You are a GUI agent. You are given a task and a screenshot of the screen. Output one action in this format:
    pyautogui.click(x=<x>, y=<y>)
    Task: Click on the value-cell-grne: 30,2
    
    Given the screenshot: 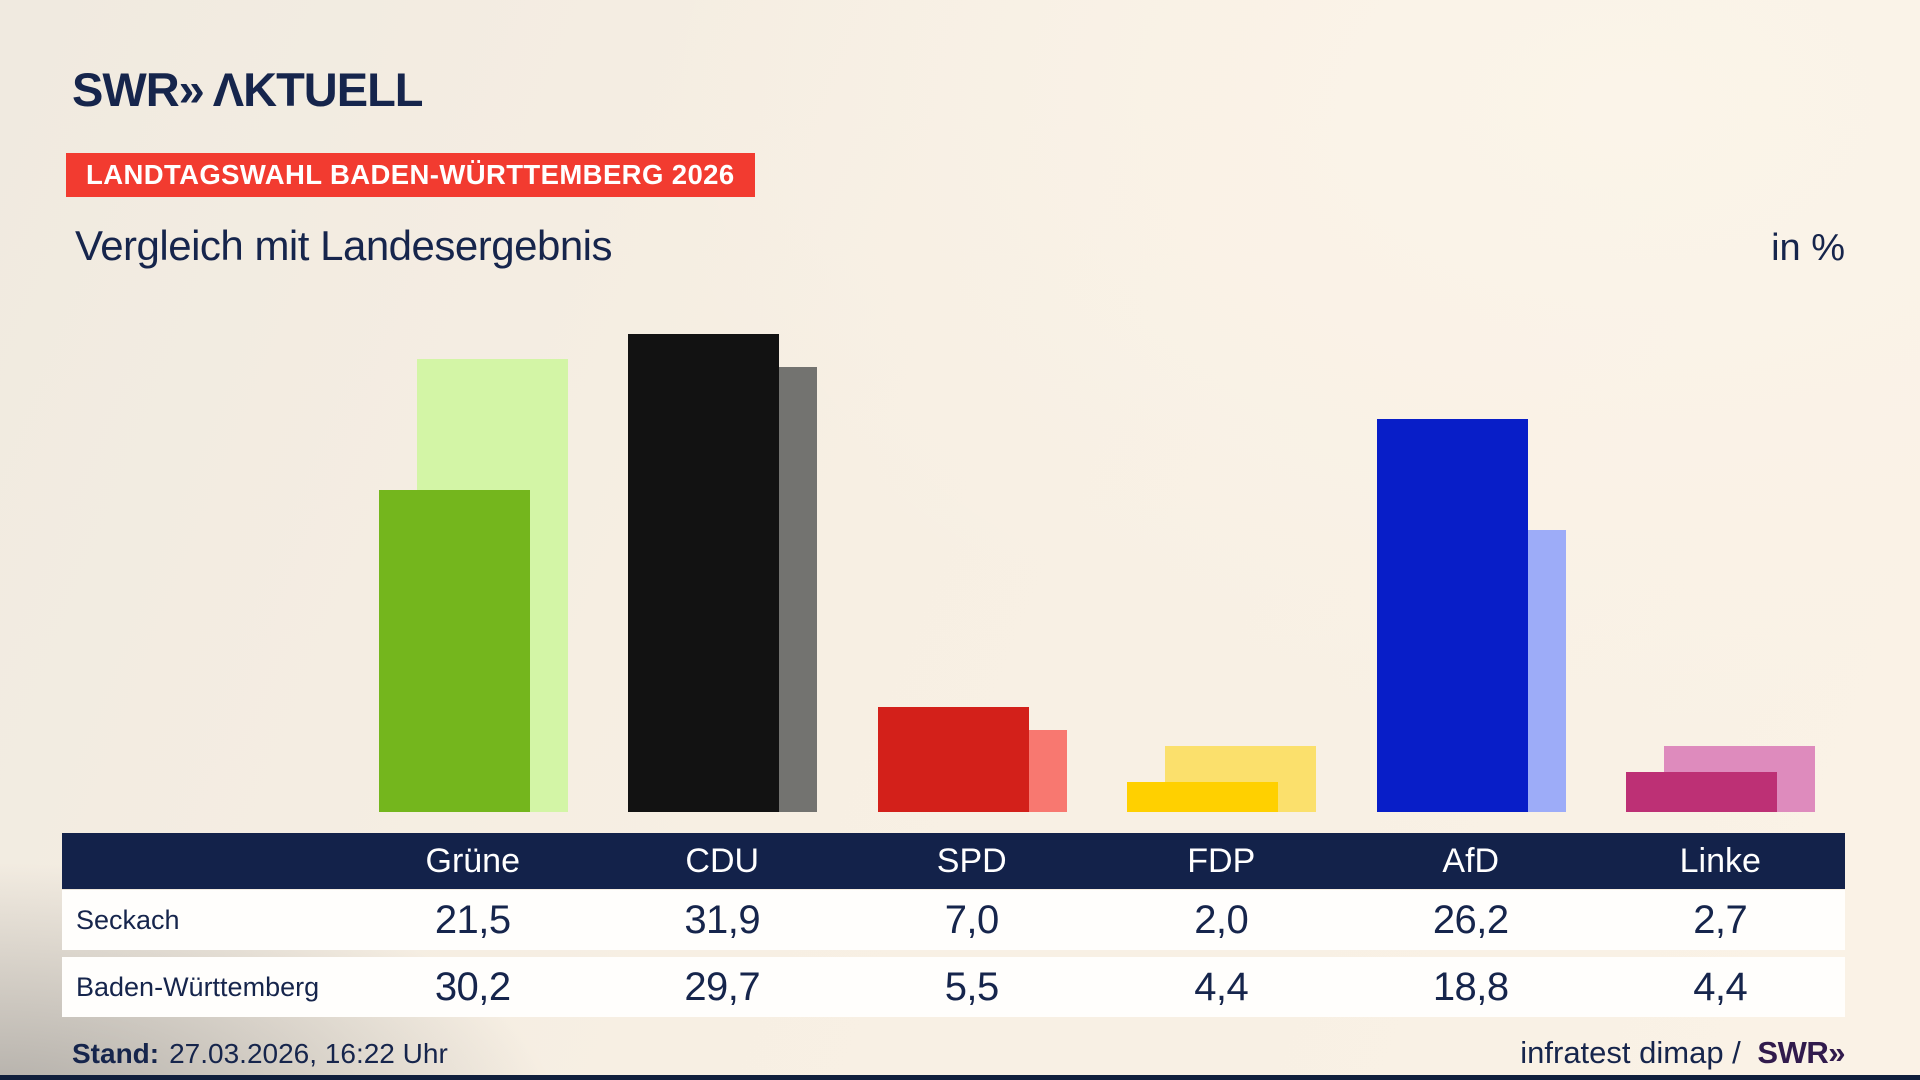 What is the action you would take?
    pyautogui.click(x=472, y=986)
    